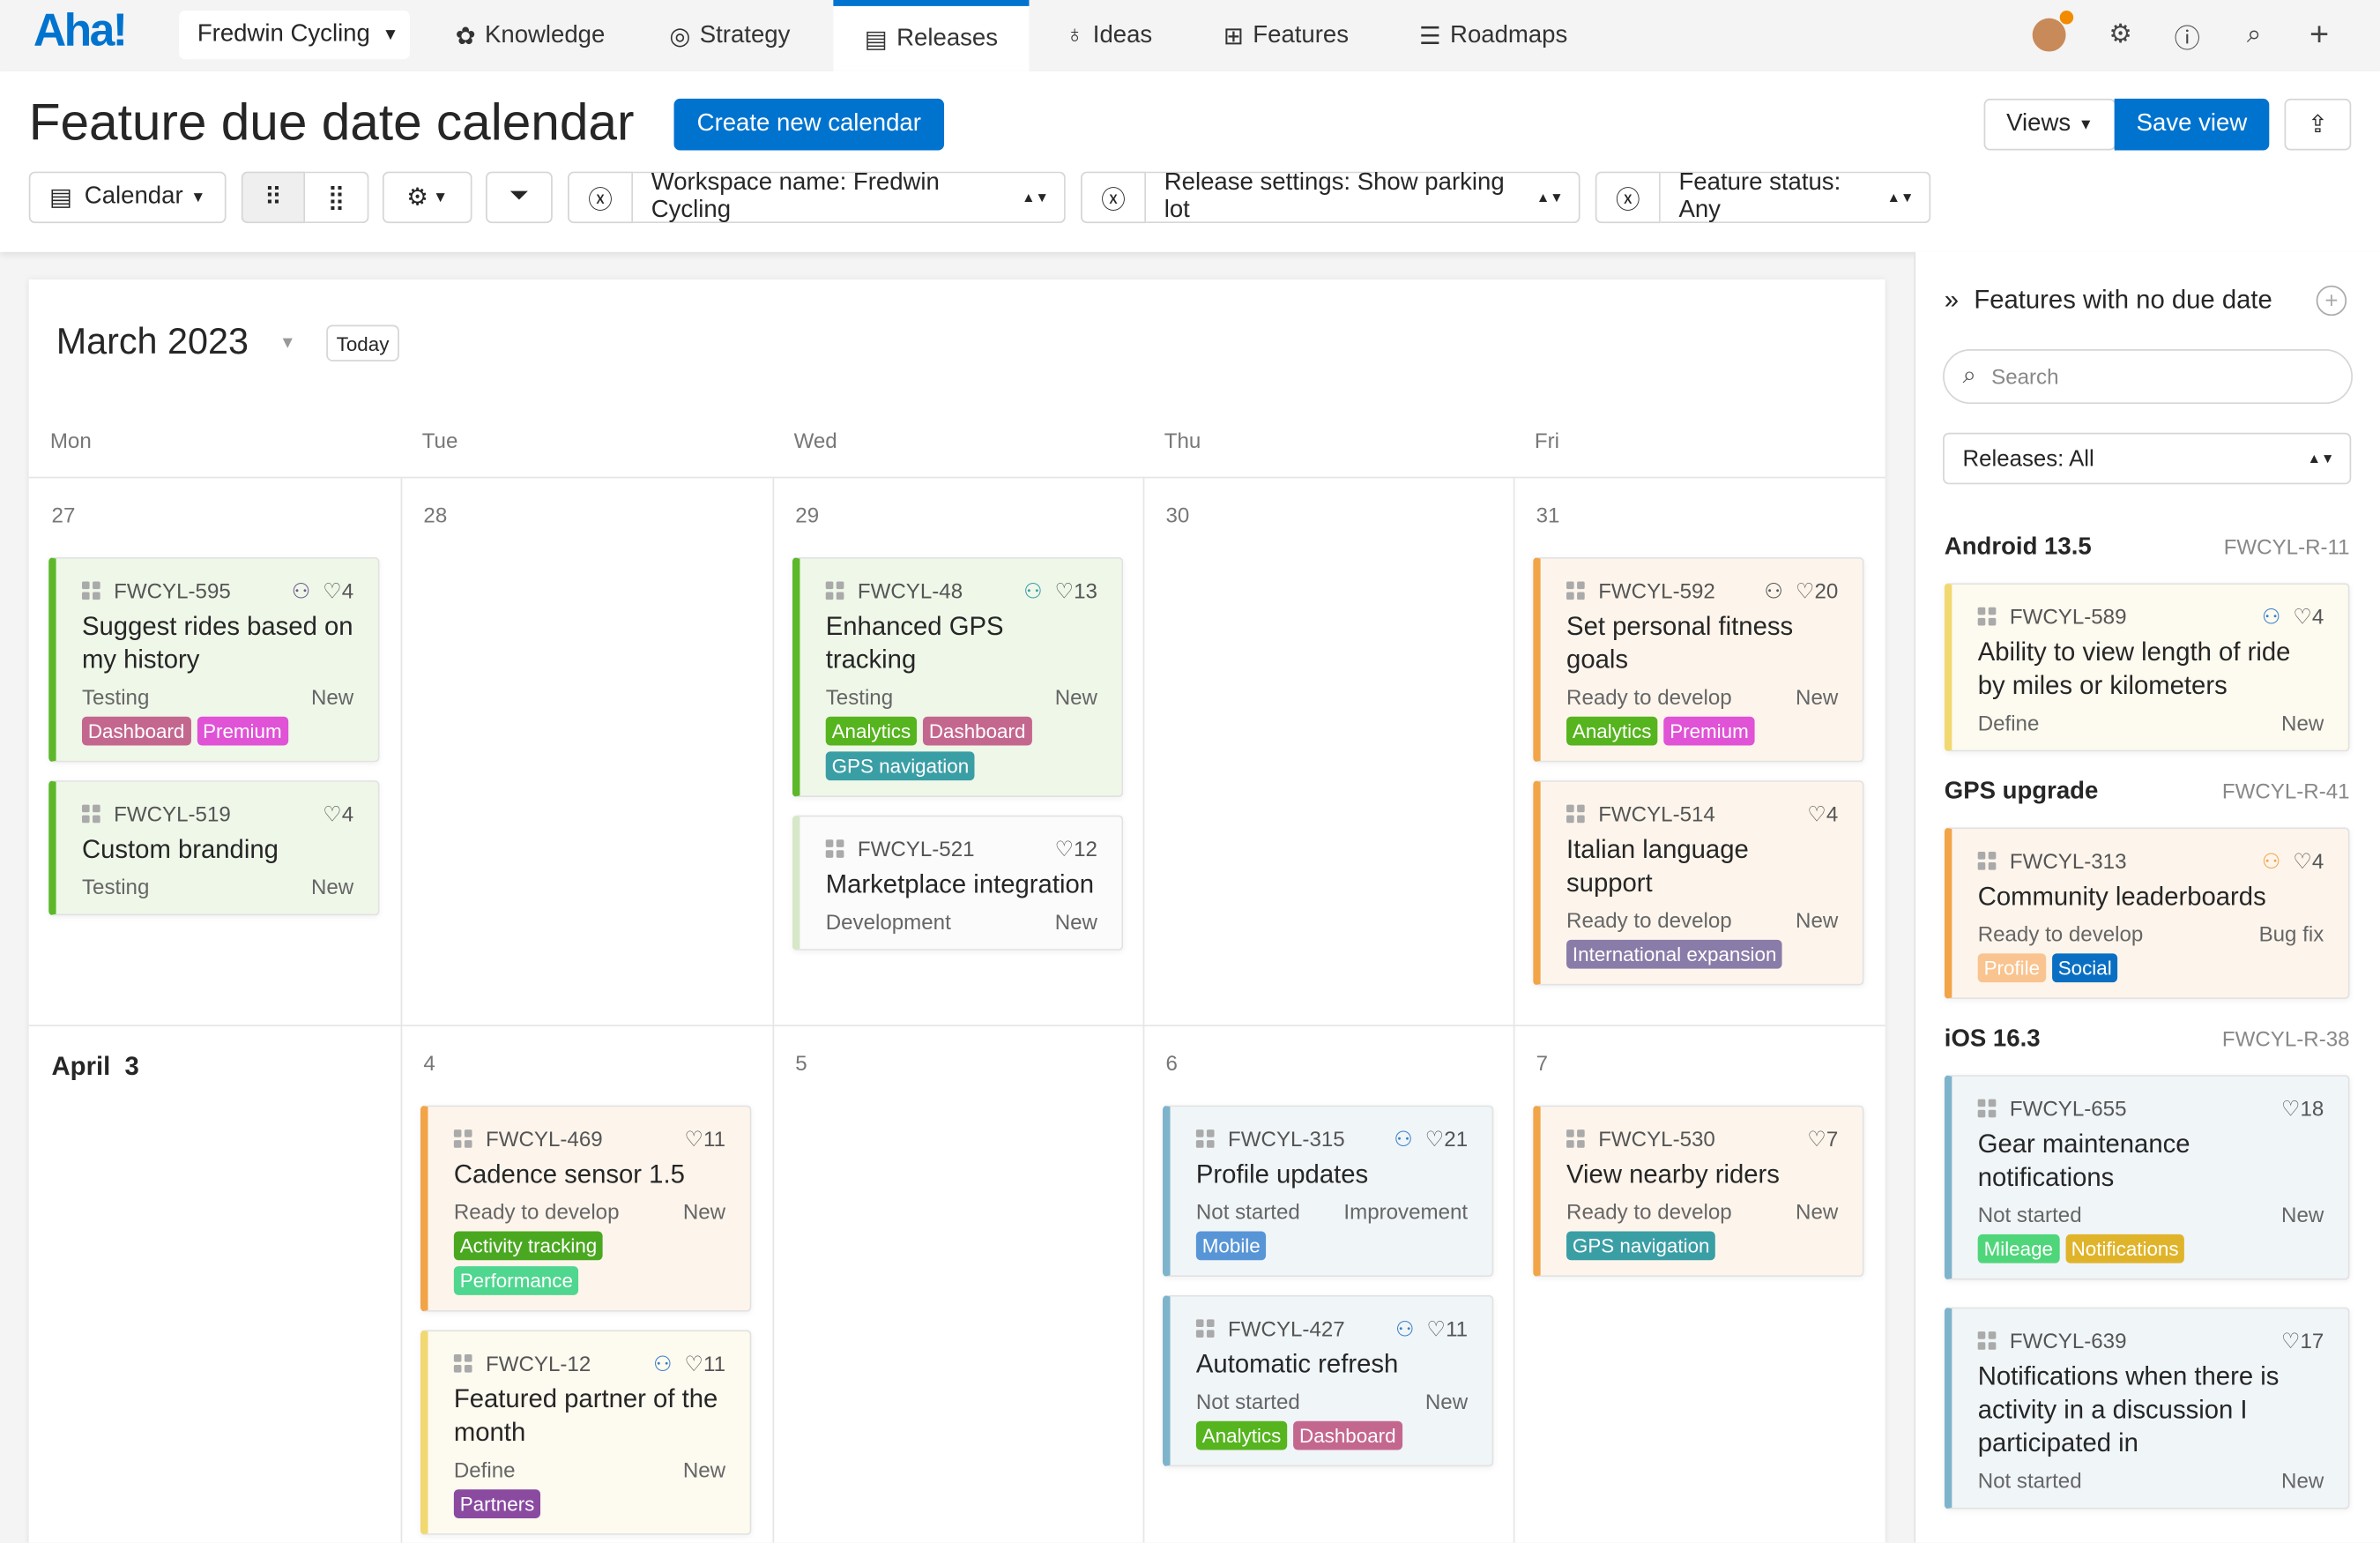  I want to click on feature-title: Suggest rides based on my history, so click(217, 643).